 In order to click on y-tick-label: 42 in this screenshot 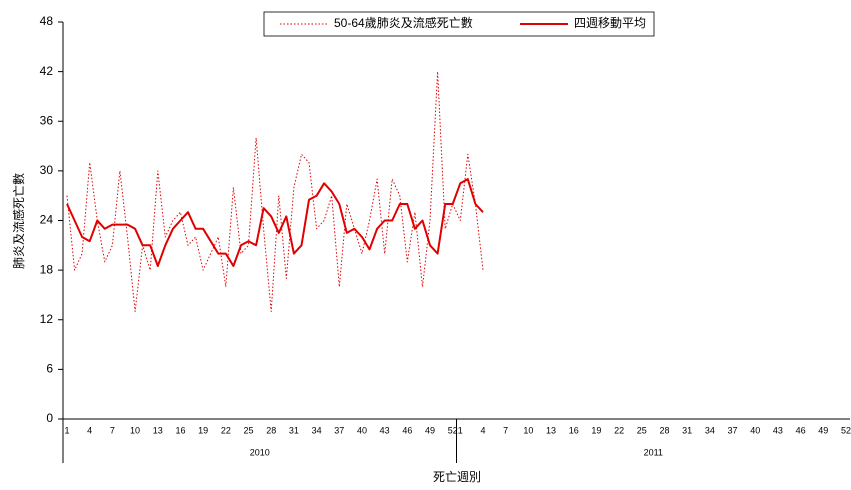, I will do `click(47, 71)`.